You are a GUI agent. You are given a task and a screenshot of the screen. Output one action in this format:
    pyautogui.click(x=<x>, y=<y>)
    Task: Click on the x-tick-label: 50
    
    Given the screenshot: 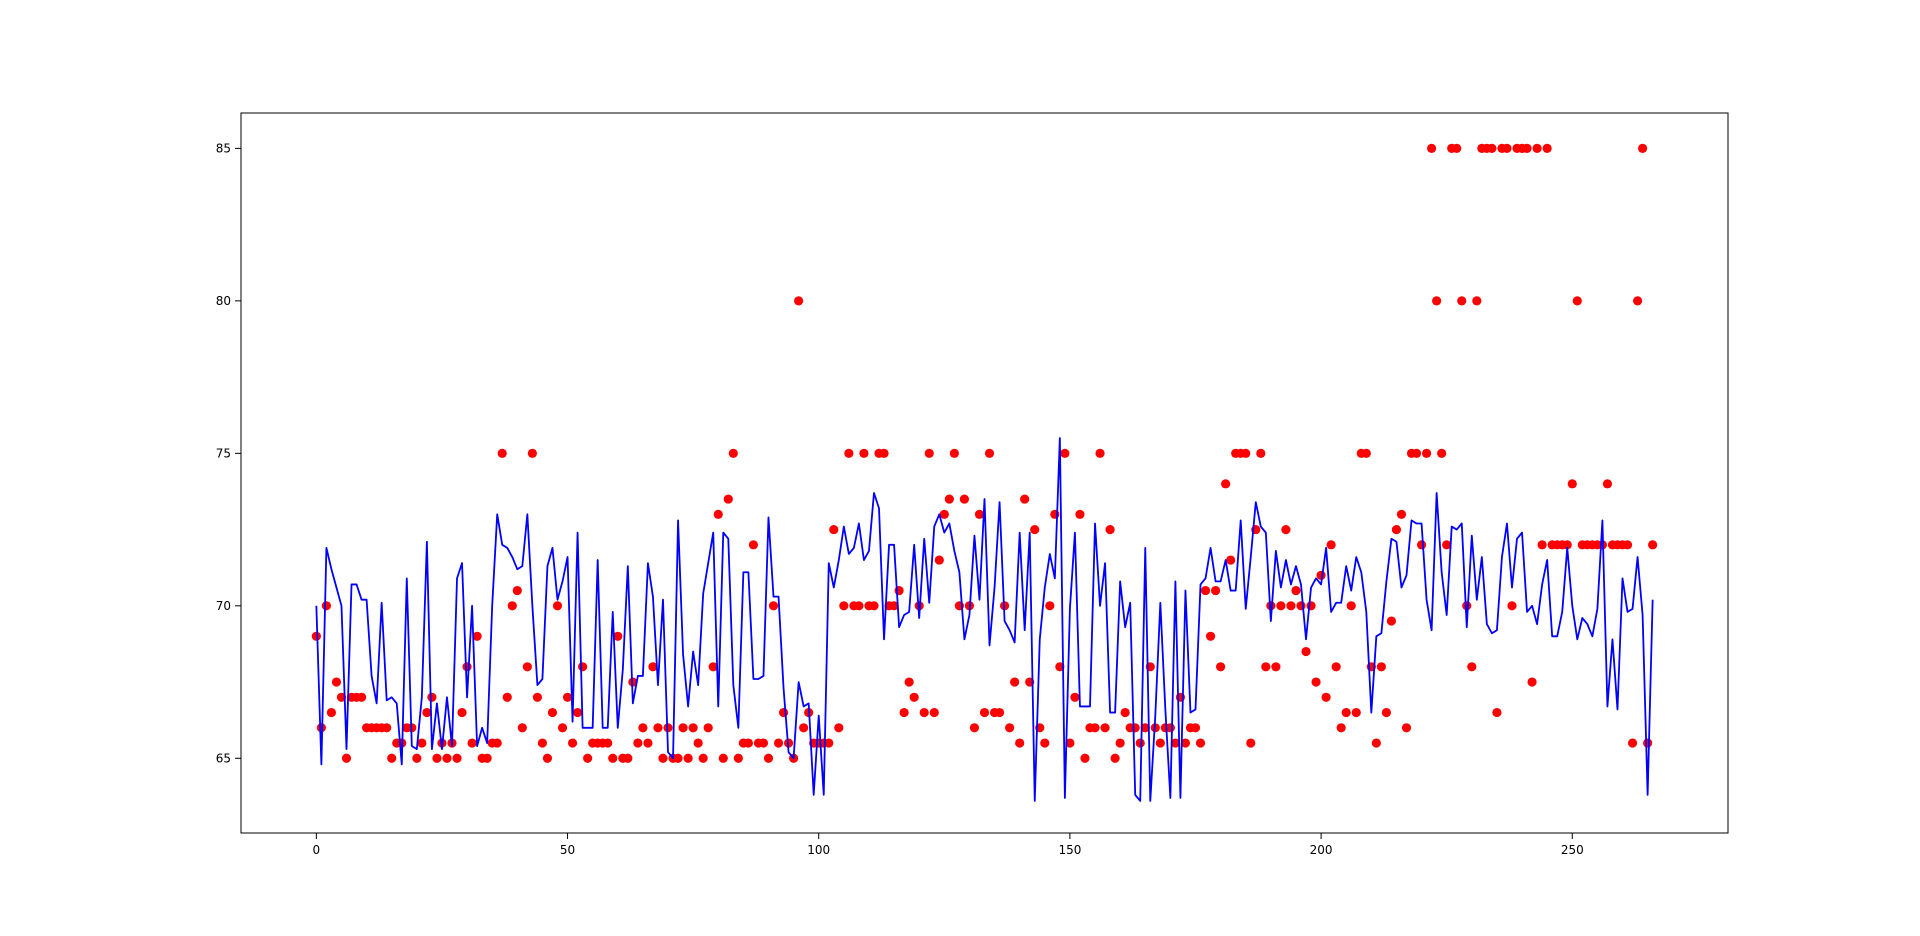 What is the action you would take?
    pyautogui.click(x=567, y=850)
    